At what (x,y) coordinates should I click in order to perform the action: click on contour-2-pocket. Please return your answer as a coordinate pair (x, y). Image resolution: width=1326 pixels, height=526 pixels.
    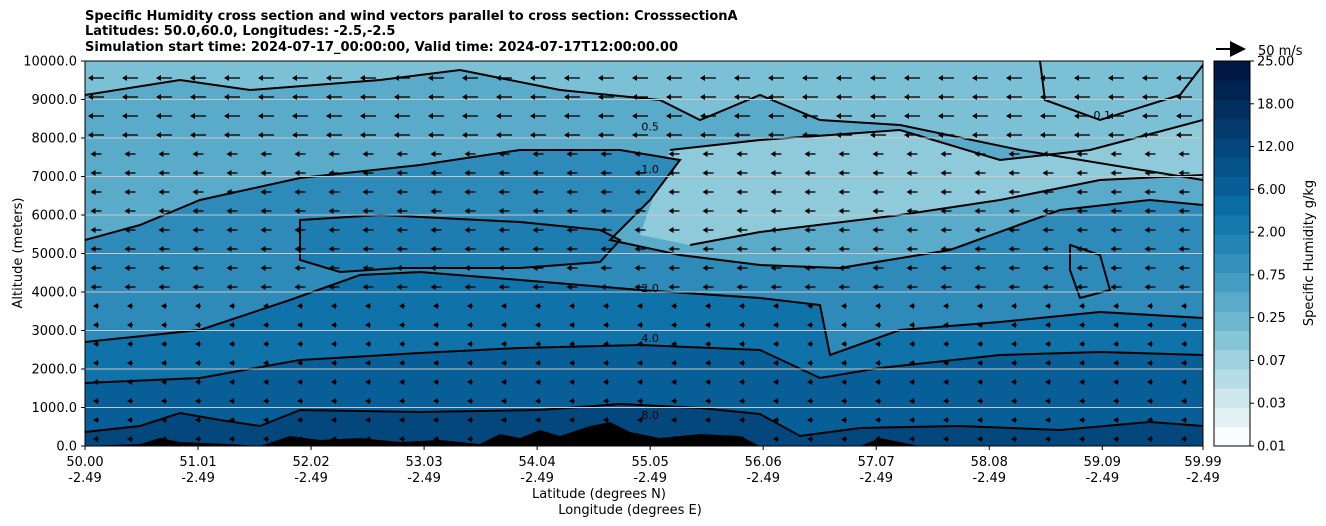
    Looking at the image, I should click on (460, 243).